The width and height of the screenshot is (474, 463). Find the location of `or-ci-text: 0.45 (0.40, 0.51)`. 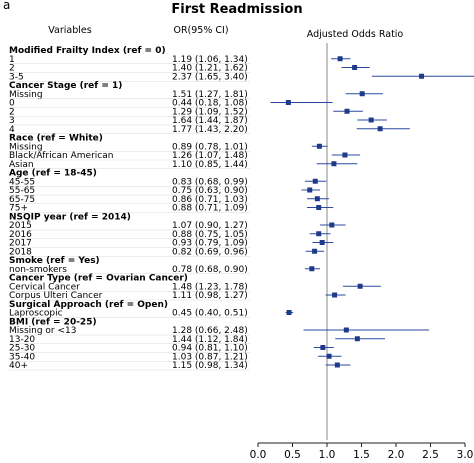

or-ci-text: 0.45 (0.40, 0.51) is located at coordinates (210, 314).